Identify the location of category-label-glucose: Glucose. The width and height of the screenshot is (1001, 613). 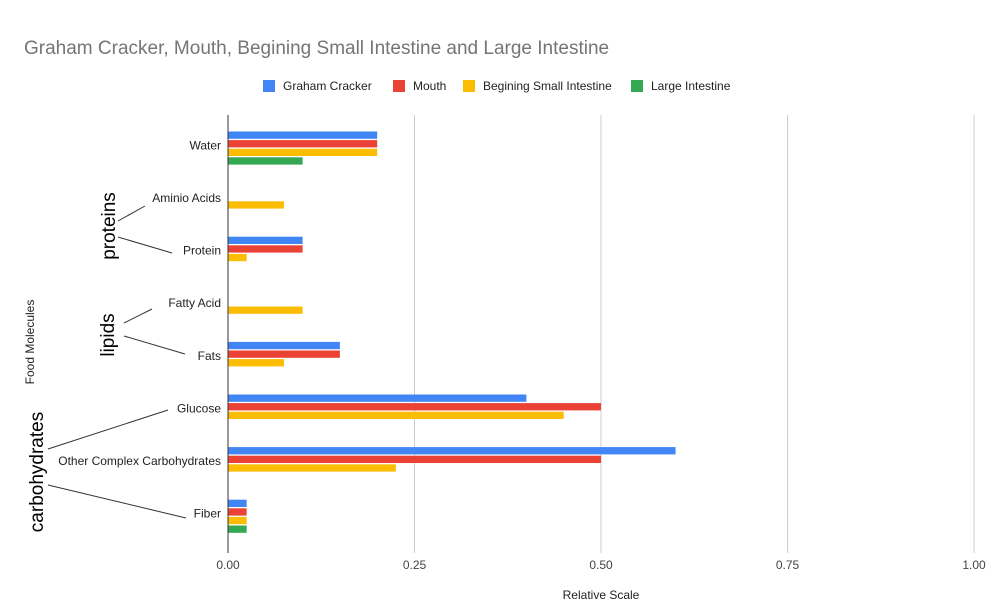
(199, 408).